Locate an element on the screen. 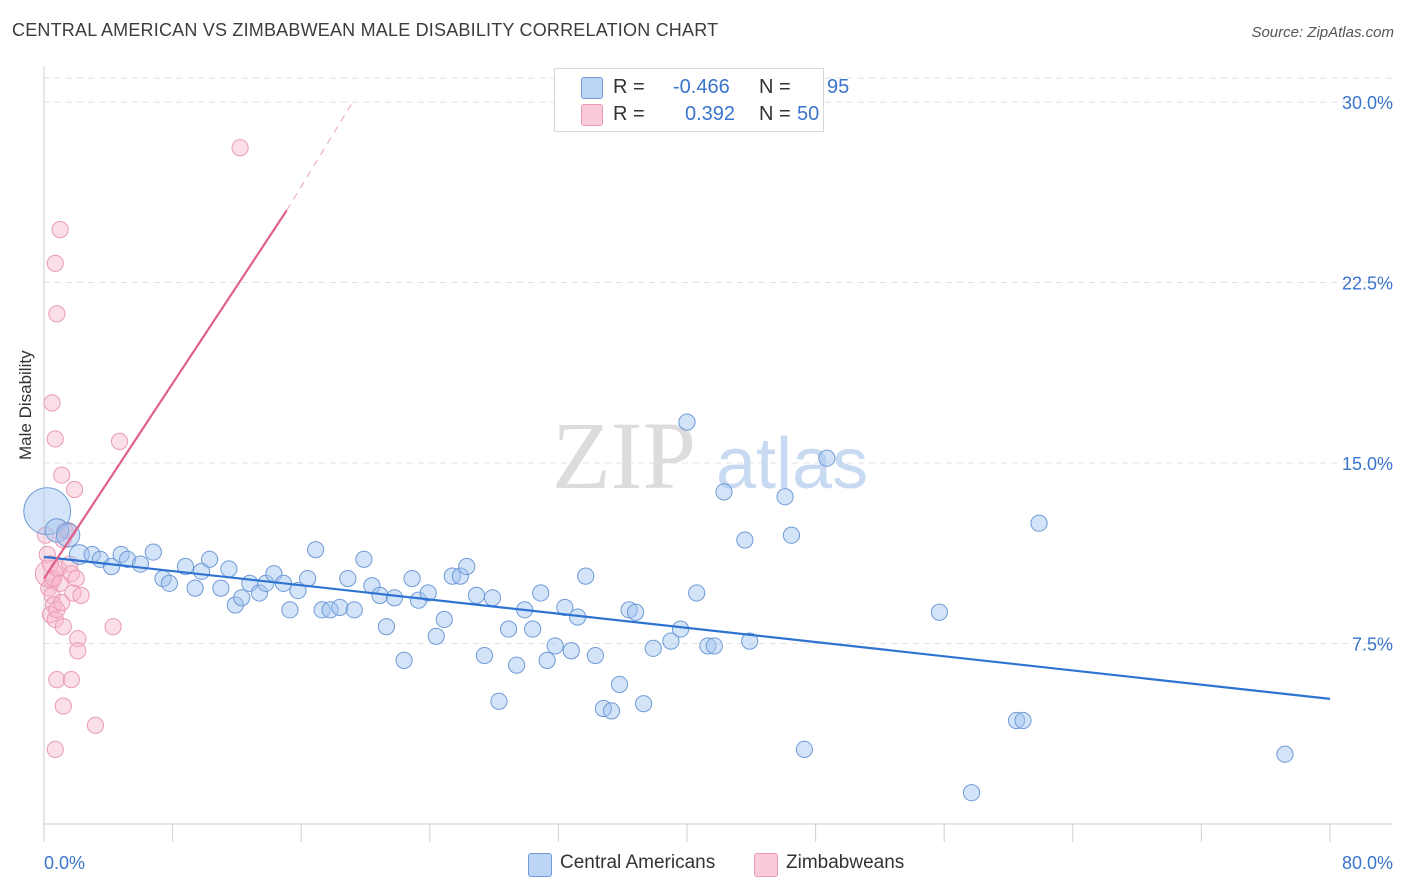 This screenshot has height=892, width=1406. y-tick-label: 15.0% is located at coordinates (1367, 464).